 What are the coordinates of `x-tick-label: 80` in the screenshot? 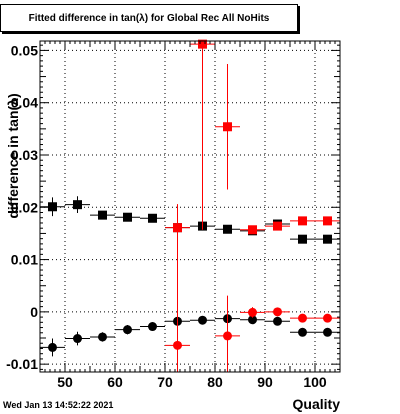 It's located at (215, 382).